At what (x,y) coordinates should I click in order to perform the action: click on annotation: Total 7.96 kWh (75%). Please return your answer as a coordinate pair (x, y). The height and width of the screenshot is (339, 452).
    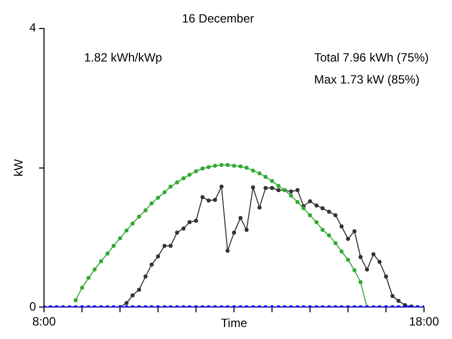
    Looking at the image, I should click on (371, 57).